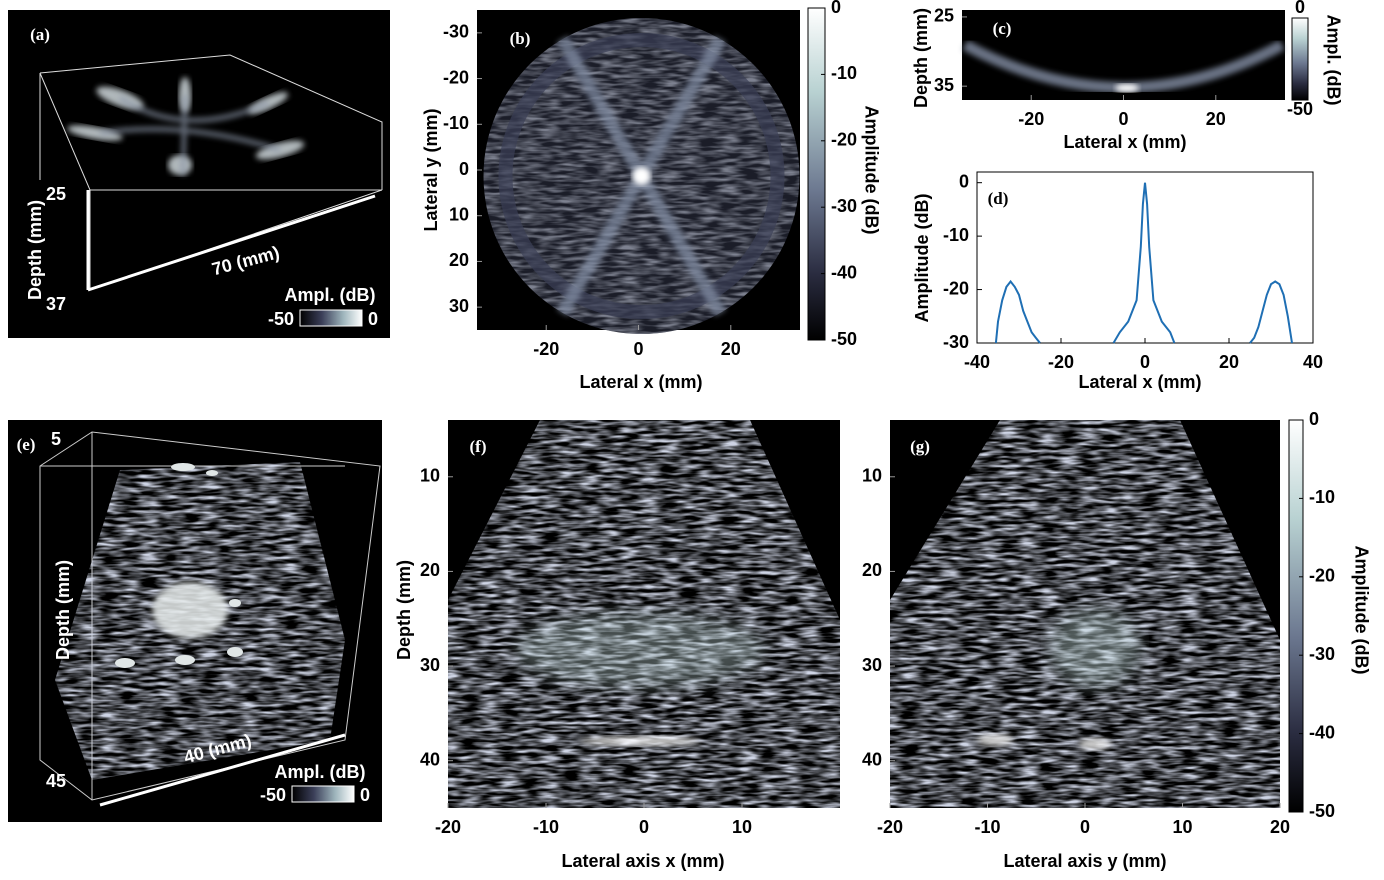 This screenshot has width=1384, height=880. Describe the element at coordinates (956, 235) in the screenshot. I see `y-tick-label: -10` at that location.